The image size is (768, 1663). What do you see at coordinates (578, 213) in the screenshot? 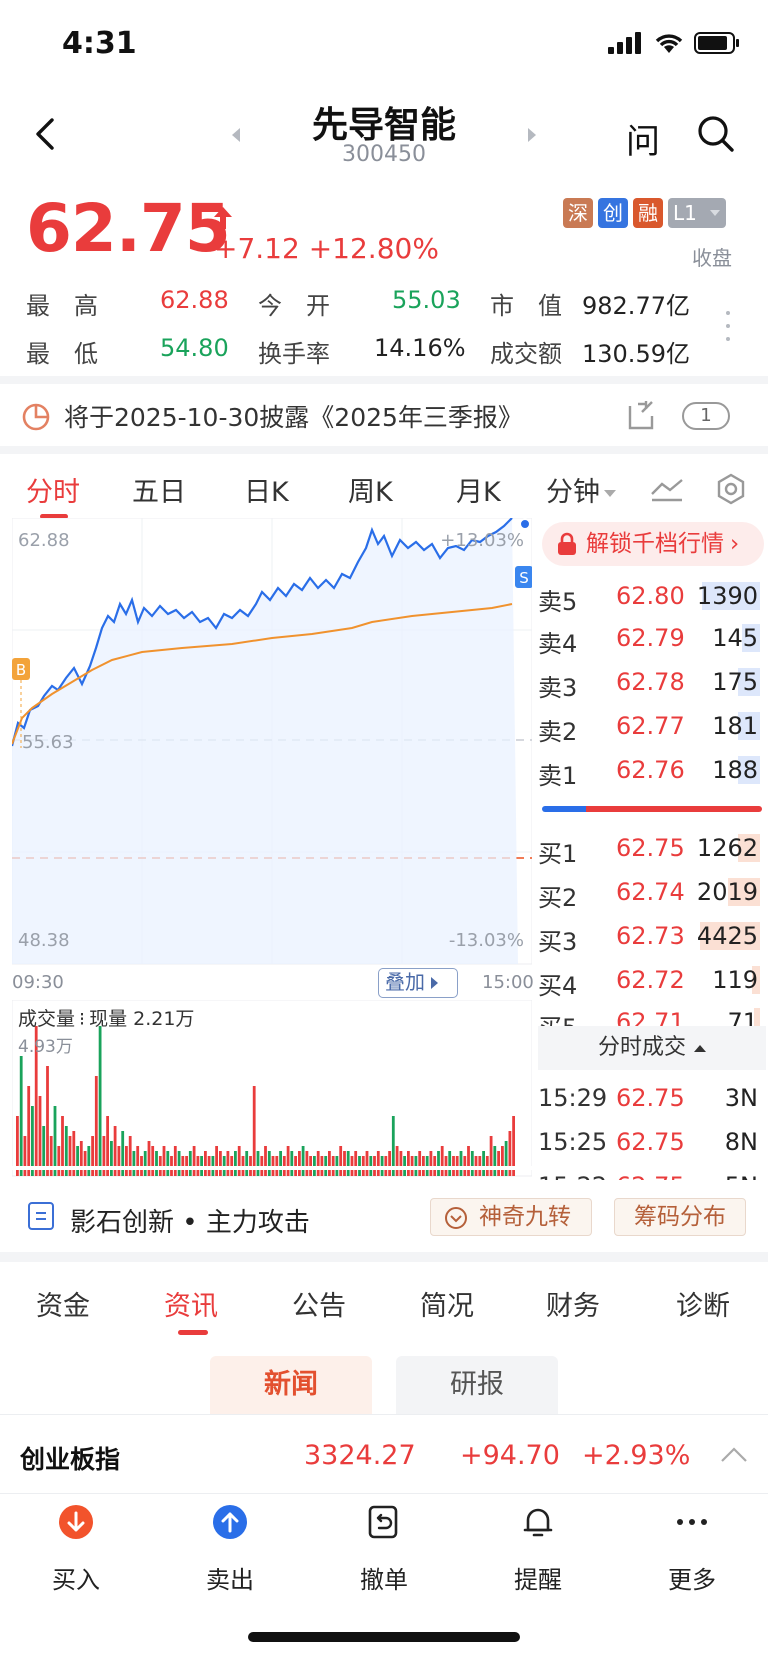
I see `tag-exchange: 深` at bounding box center [578, 213].